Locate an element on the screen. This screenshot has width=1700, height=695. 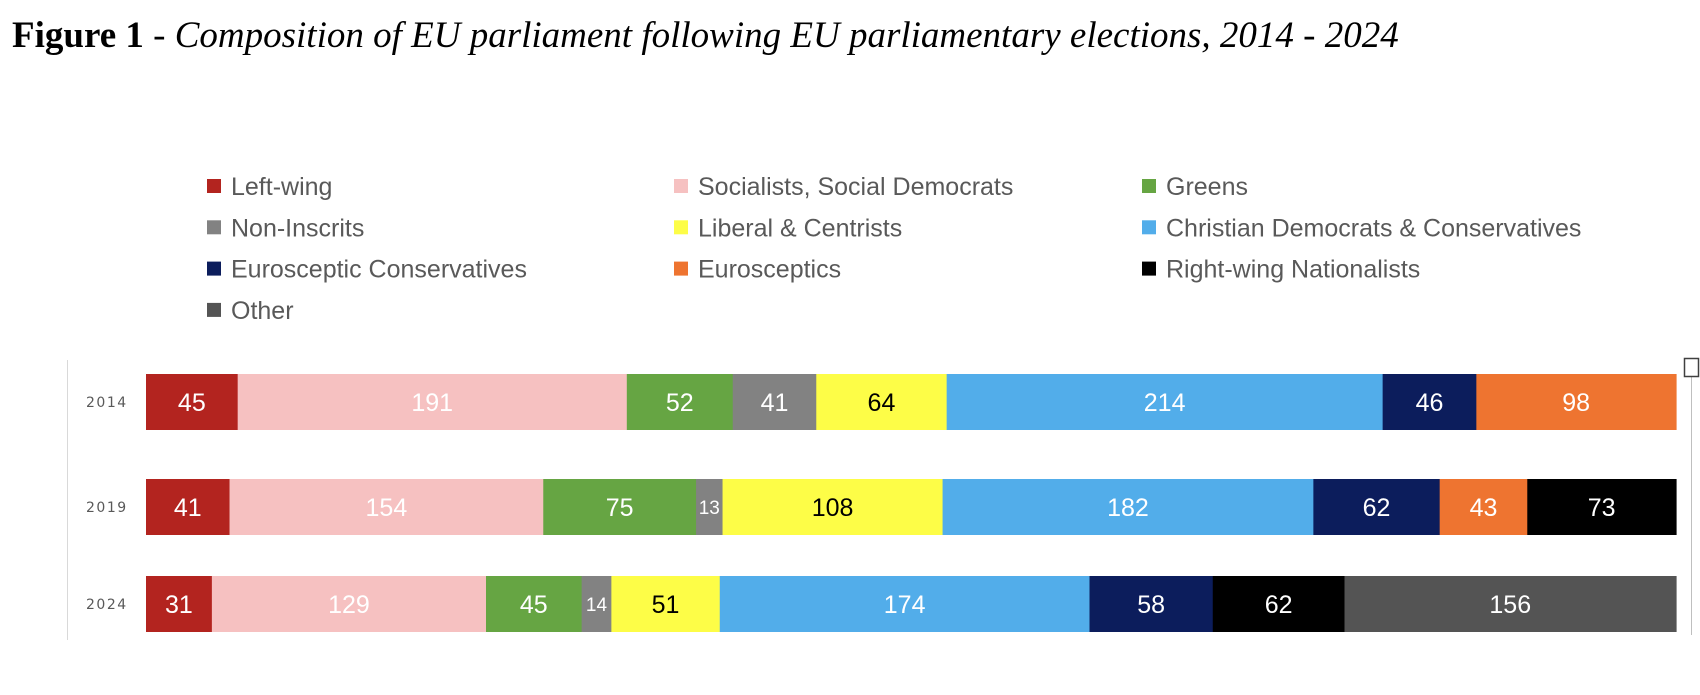
data-label: 182 is located at coordinates (1128, 508).